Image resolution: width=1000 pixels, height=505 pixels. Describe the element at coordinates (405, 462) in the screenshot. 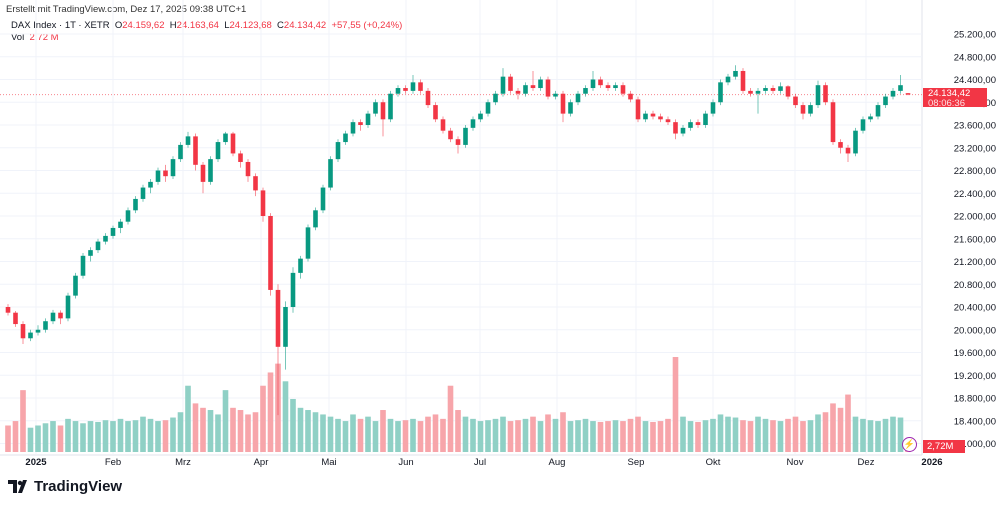

I see `x-tick-label: Jun` at that location.